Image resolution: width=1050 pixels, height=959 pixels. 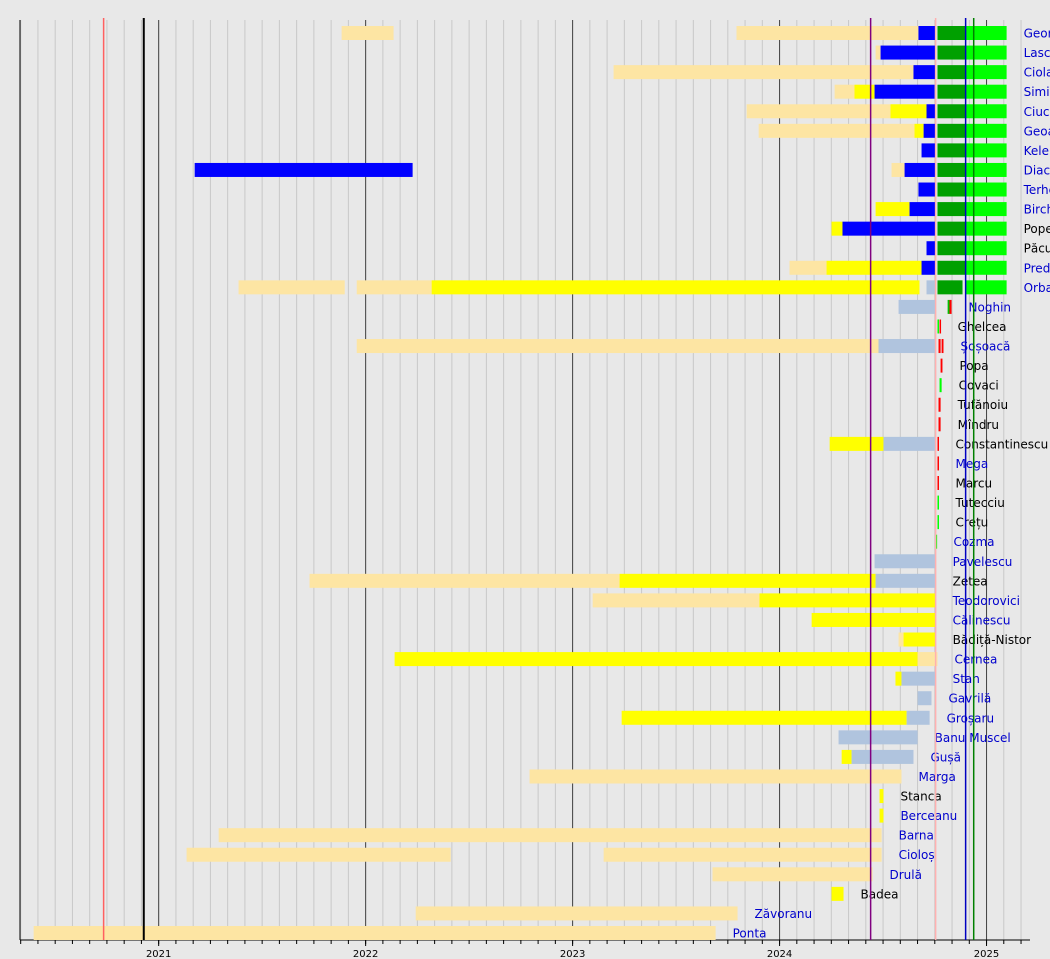 What do you see at coordinates (992, 640) in the screenshot?
I see `row-label: Bădiță-Nistor` at bounding box center [992, 640].